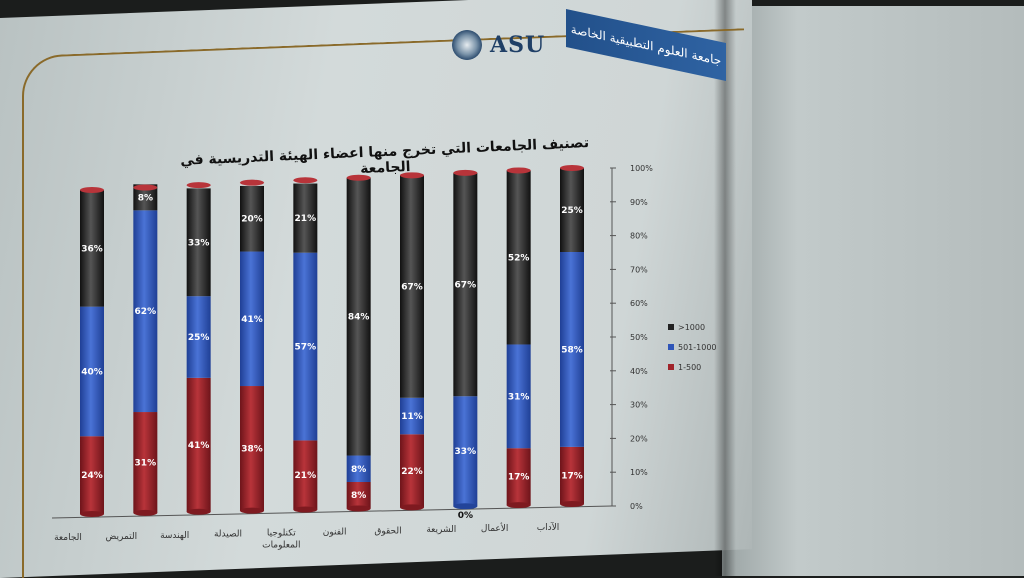 The width and height of the screenshot is (1024, 578). What do you see at coordinates (639, 337) in the screenshot?
I see `y-tick-label: 50%` at bounding box center [639, 337].